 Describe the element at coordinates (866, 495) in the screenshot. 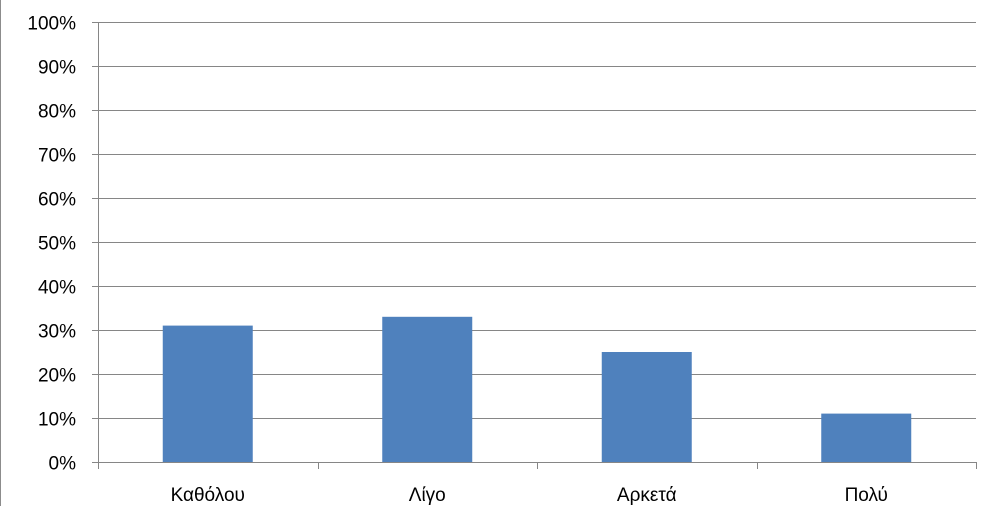

I see `x-tick-label: Πολύ` at that location.